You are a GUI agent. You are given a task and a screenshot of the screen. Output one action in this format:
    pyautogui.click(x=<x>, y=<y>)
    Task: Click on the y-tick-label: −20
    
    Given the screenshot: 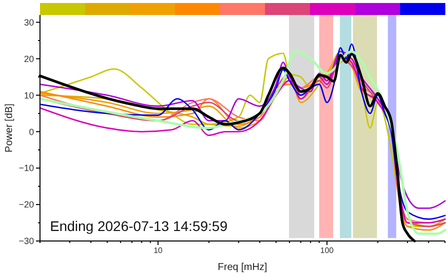 What is the action you would take?
    pyautogui.click(x=26, y=205)
    